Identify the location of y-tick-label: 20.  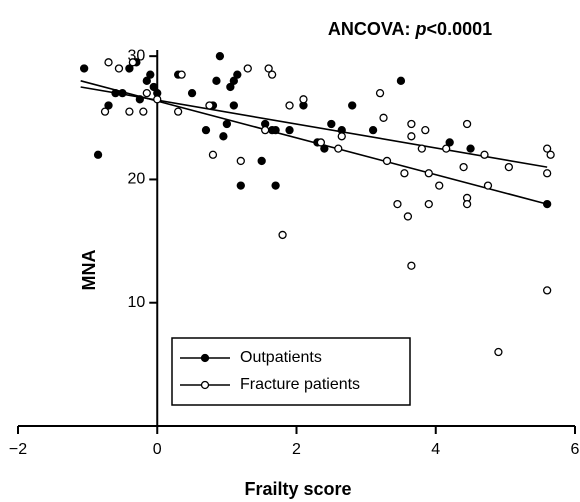
(136, 179).